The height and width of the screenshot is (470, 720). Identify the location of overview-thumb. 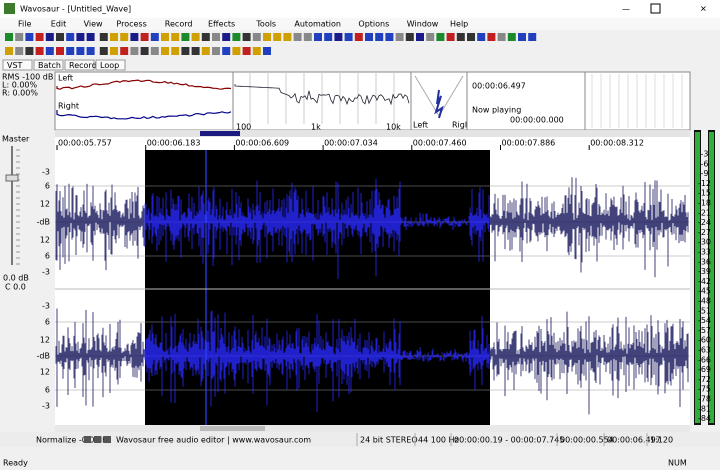
(220, 133).